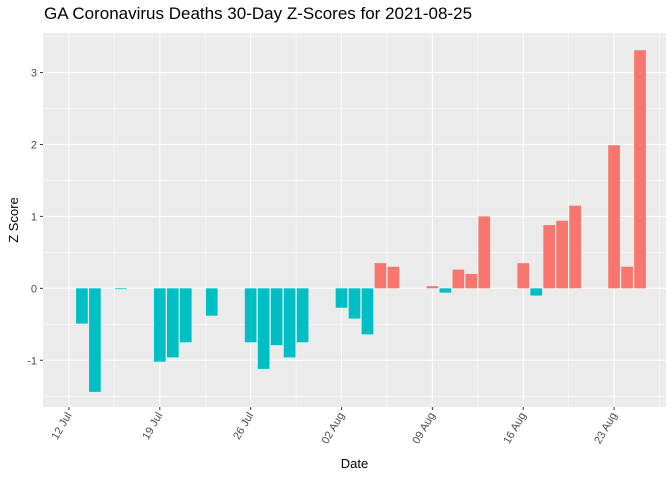 The width and height of the screenshot is (672, 480). What do you see at coordinates (152, 426) in the screenshot?
I see `x-tick-label: 19 Jul` at bounding box center [152, 426].